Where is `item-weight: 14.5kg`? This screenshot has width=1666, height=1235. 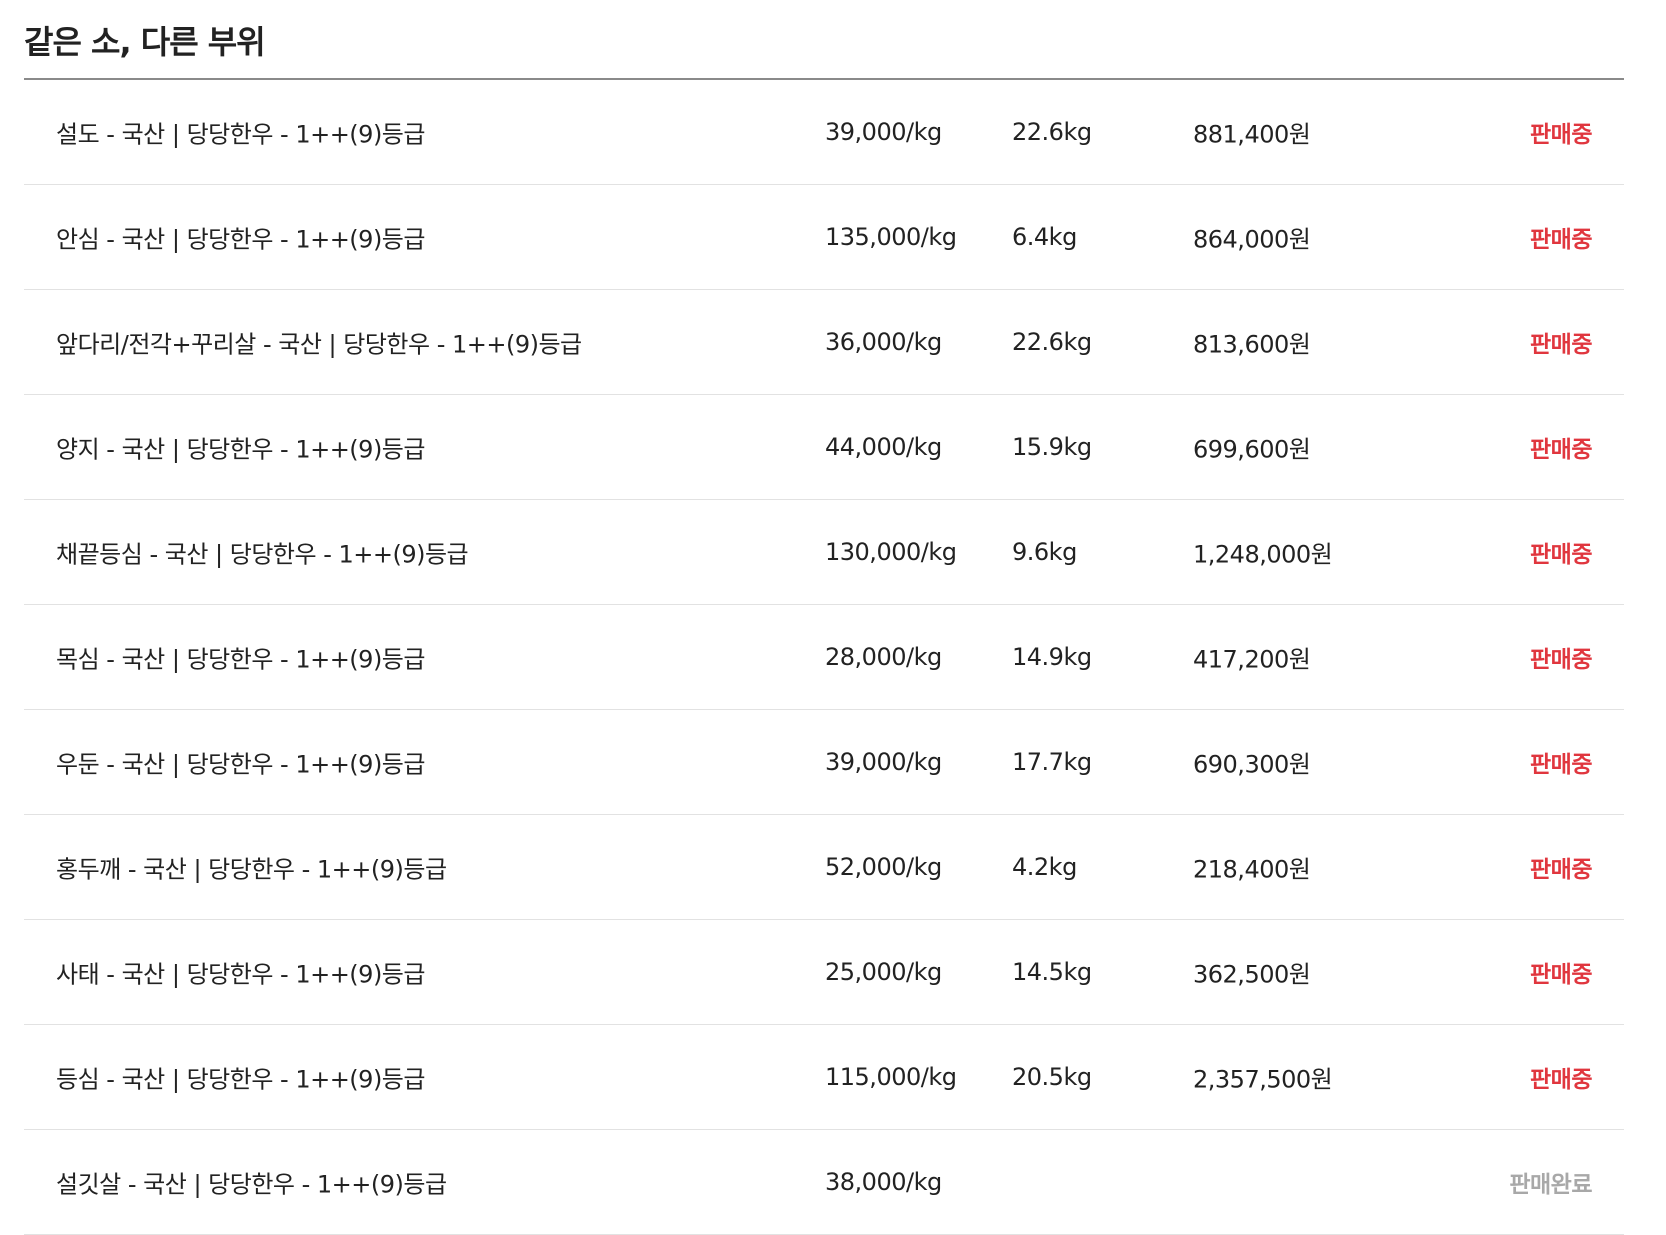 item-weight: 14.5kg is located at coordinates (1052, 972).